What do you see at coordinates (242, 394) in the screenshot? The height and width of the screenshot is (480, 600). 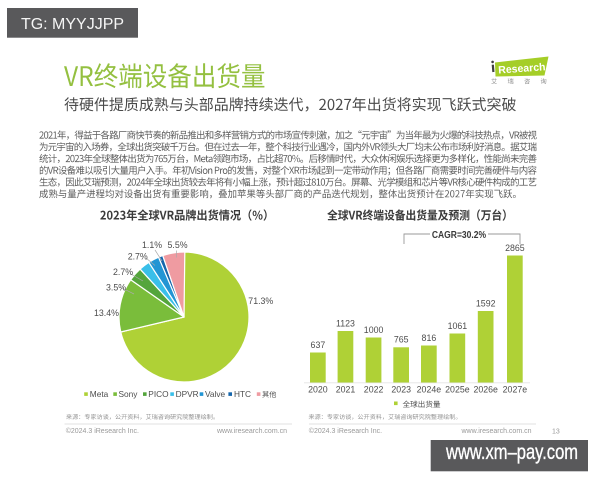 I see `svg-text: HTC` at bounding box center [242, 394].